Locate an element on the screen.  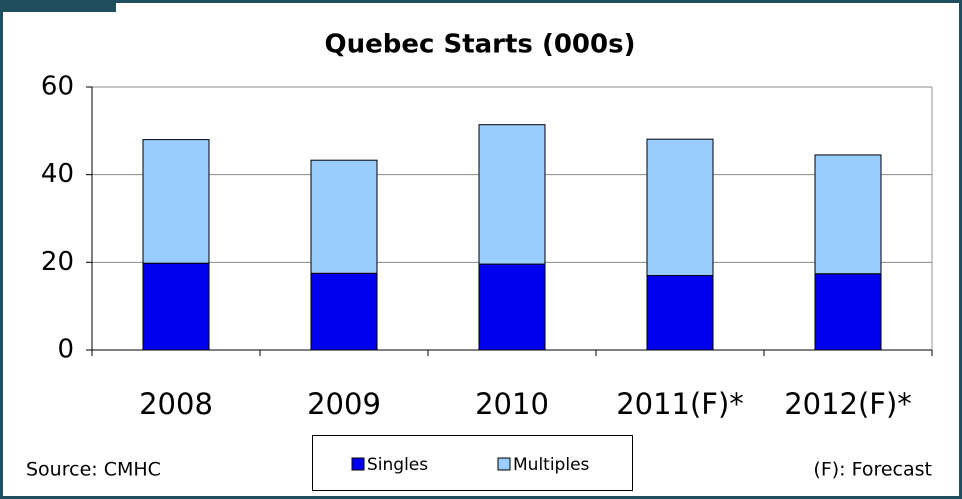
x-tick-label: 2012(F)* is located at coordinates (848, 404).